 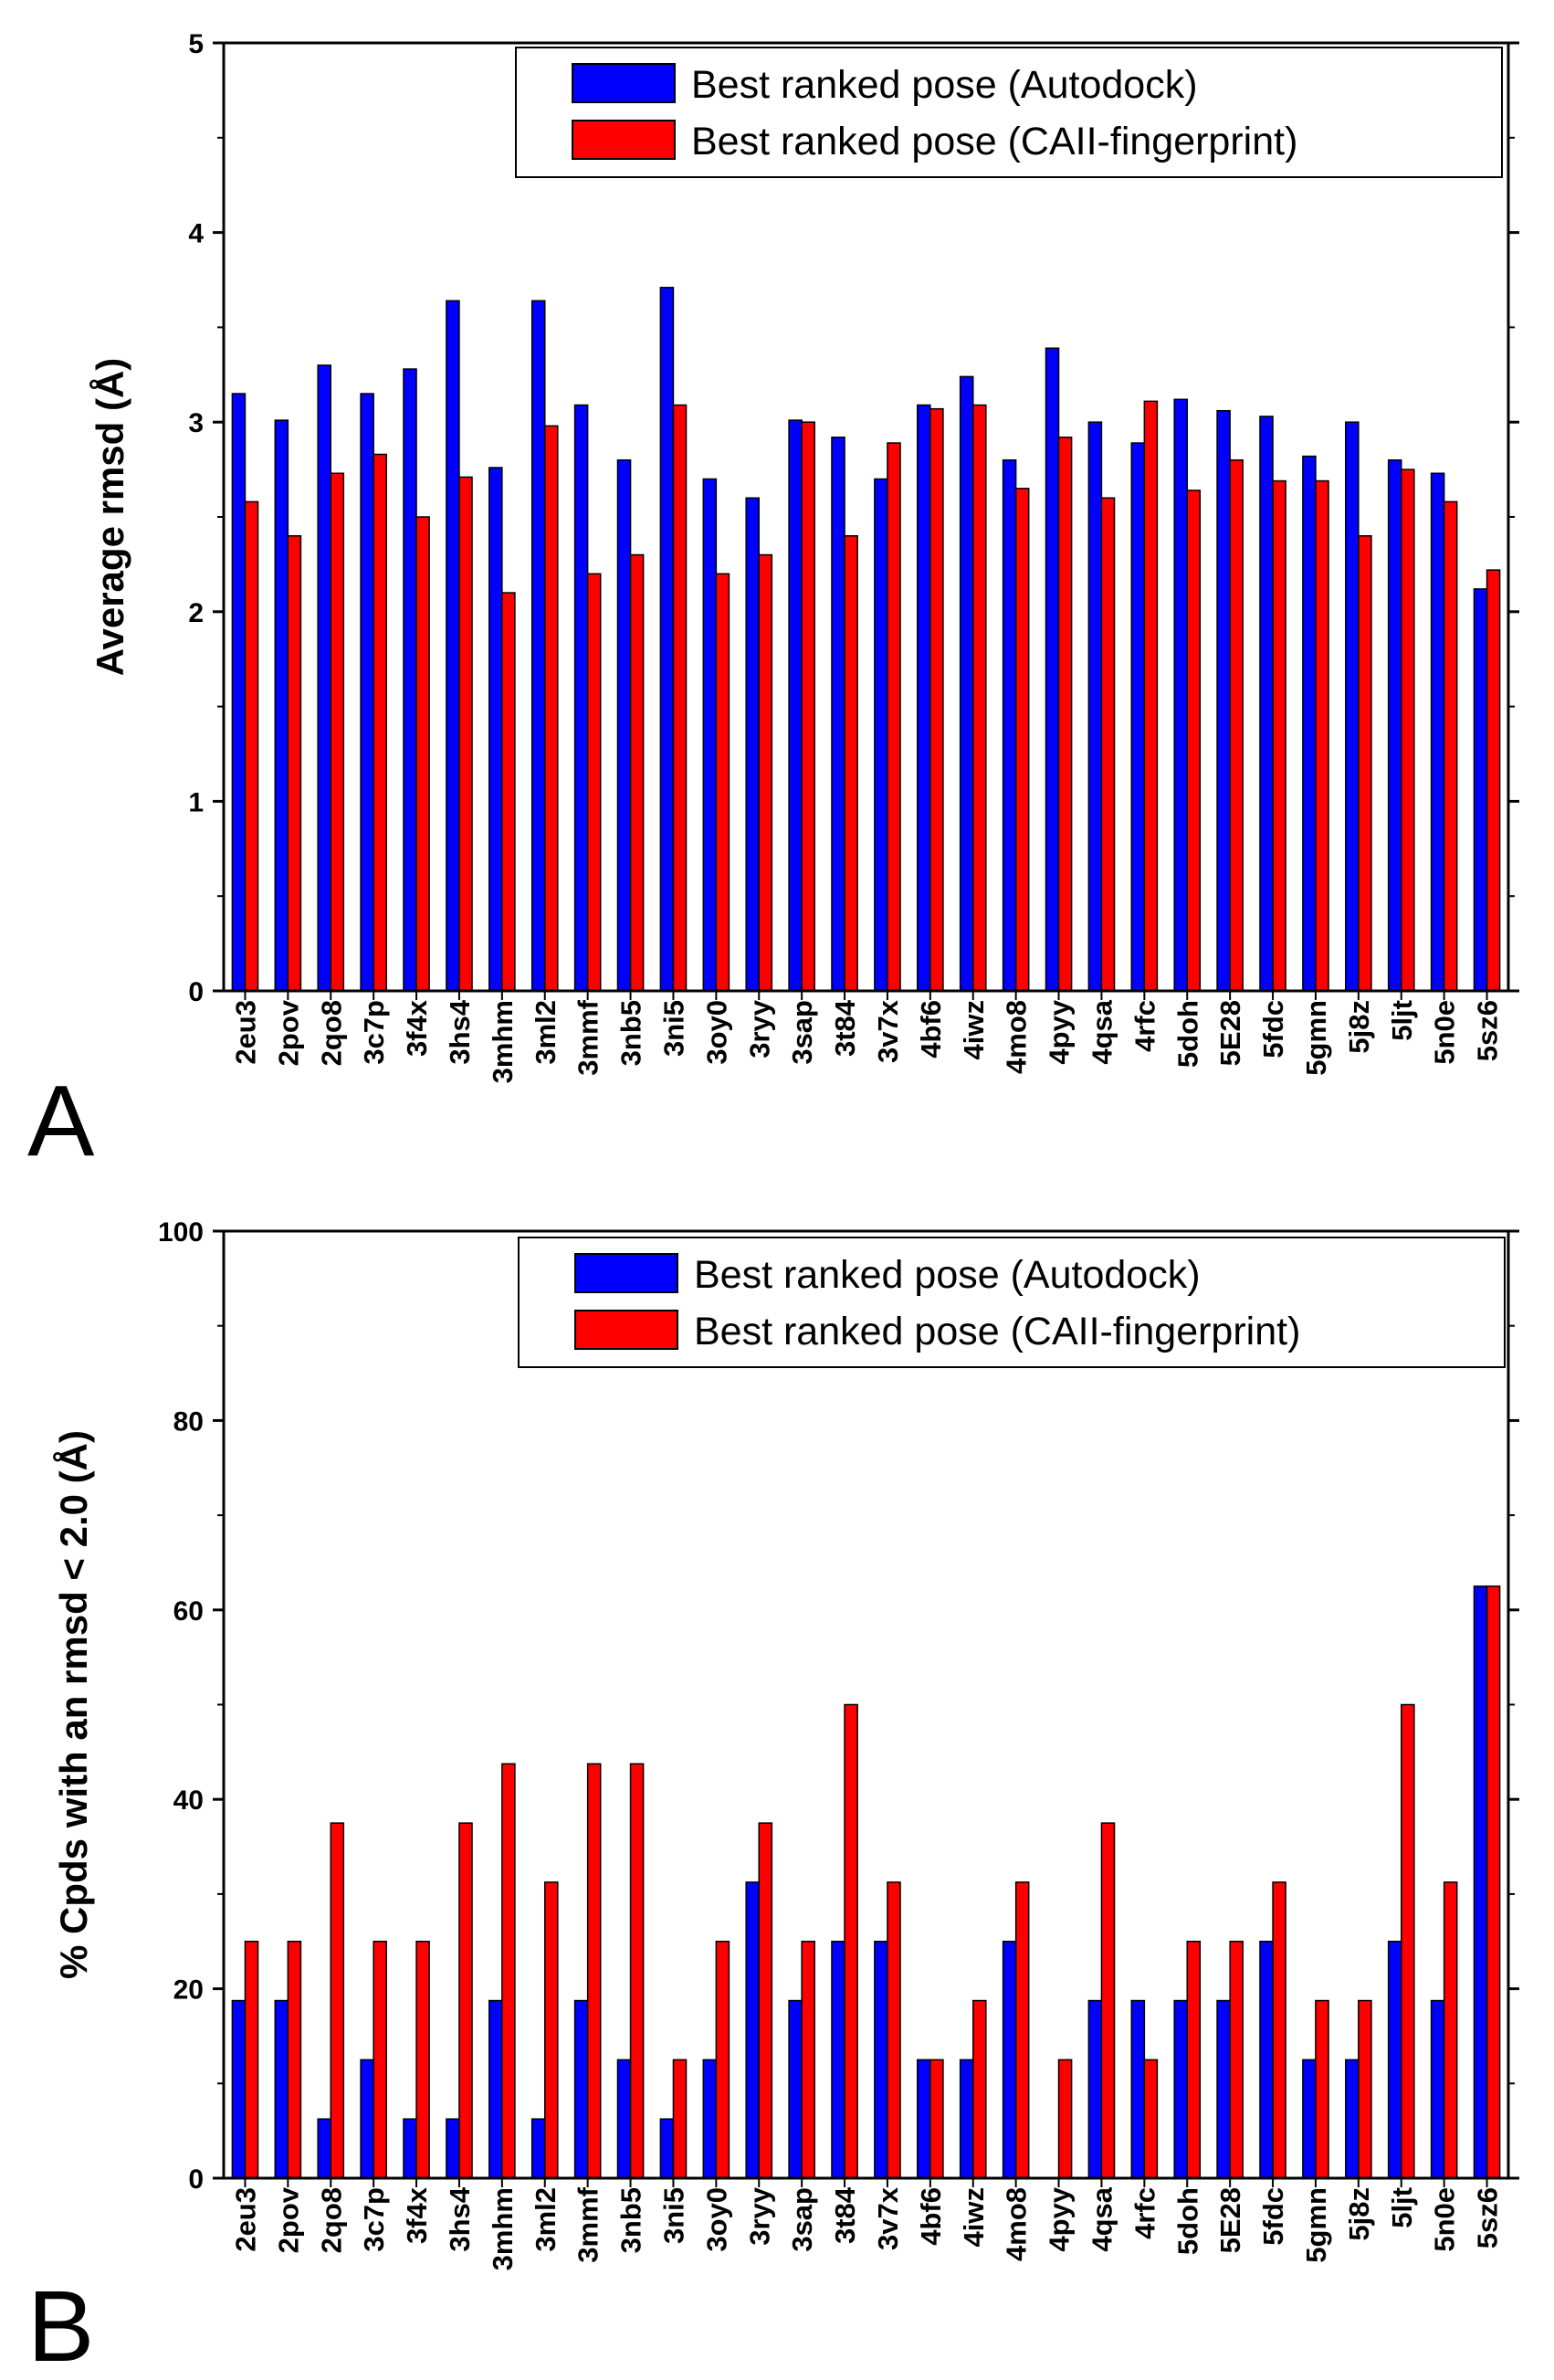 I want to click on x-tick-label-5gmn: 5gmn, so click(x=1316, y=1038).